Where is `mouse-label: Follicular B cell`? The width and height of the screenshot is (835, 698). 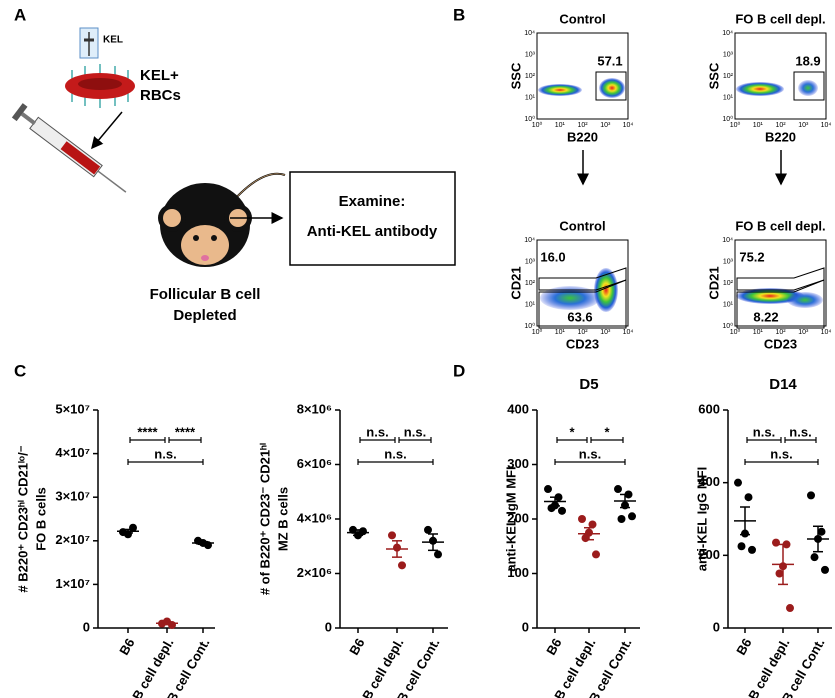 mouse-label: Follicular B cell is located at coordinates (205, 294).